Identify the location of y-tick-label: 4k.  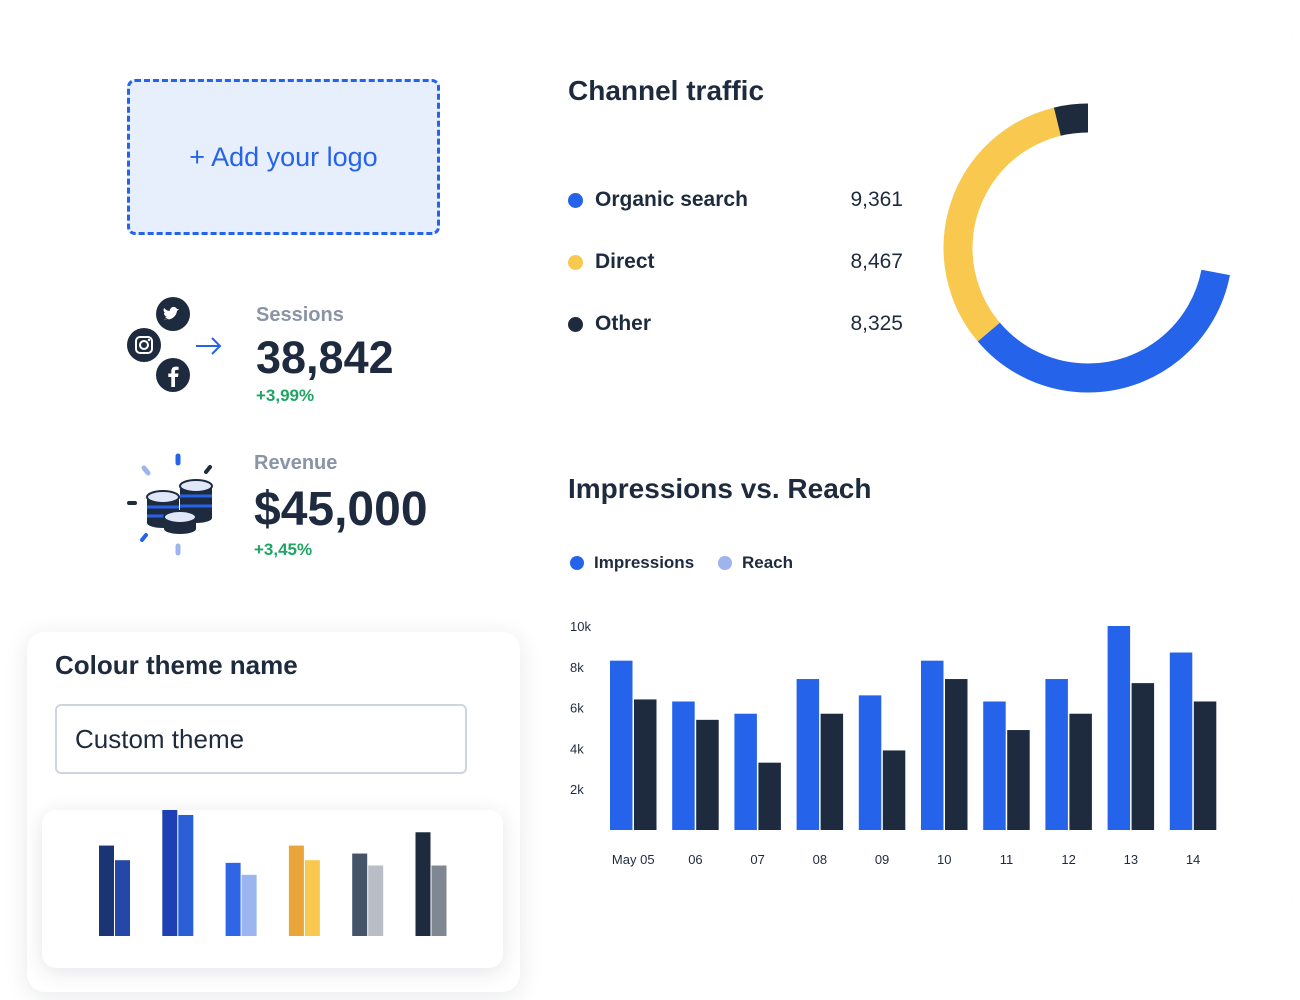
(577, 748).